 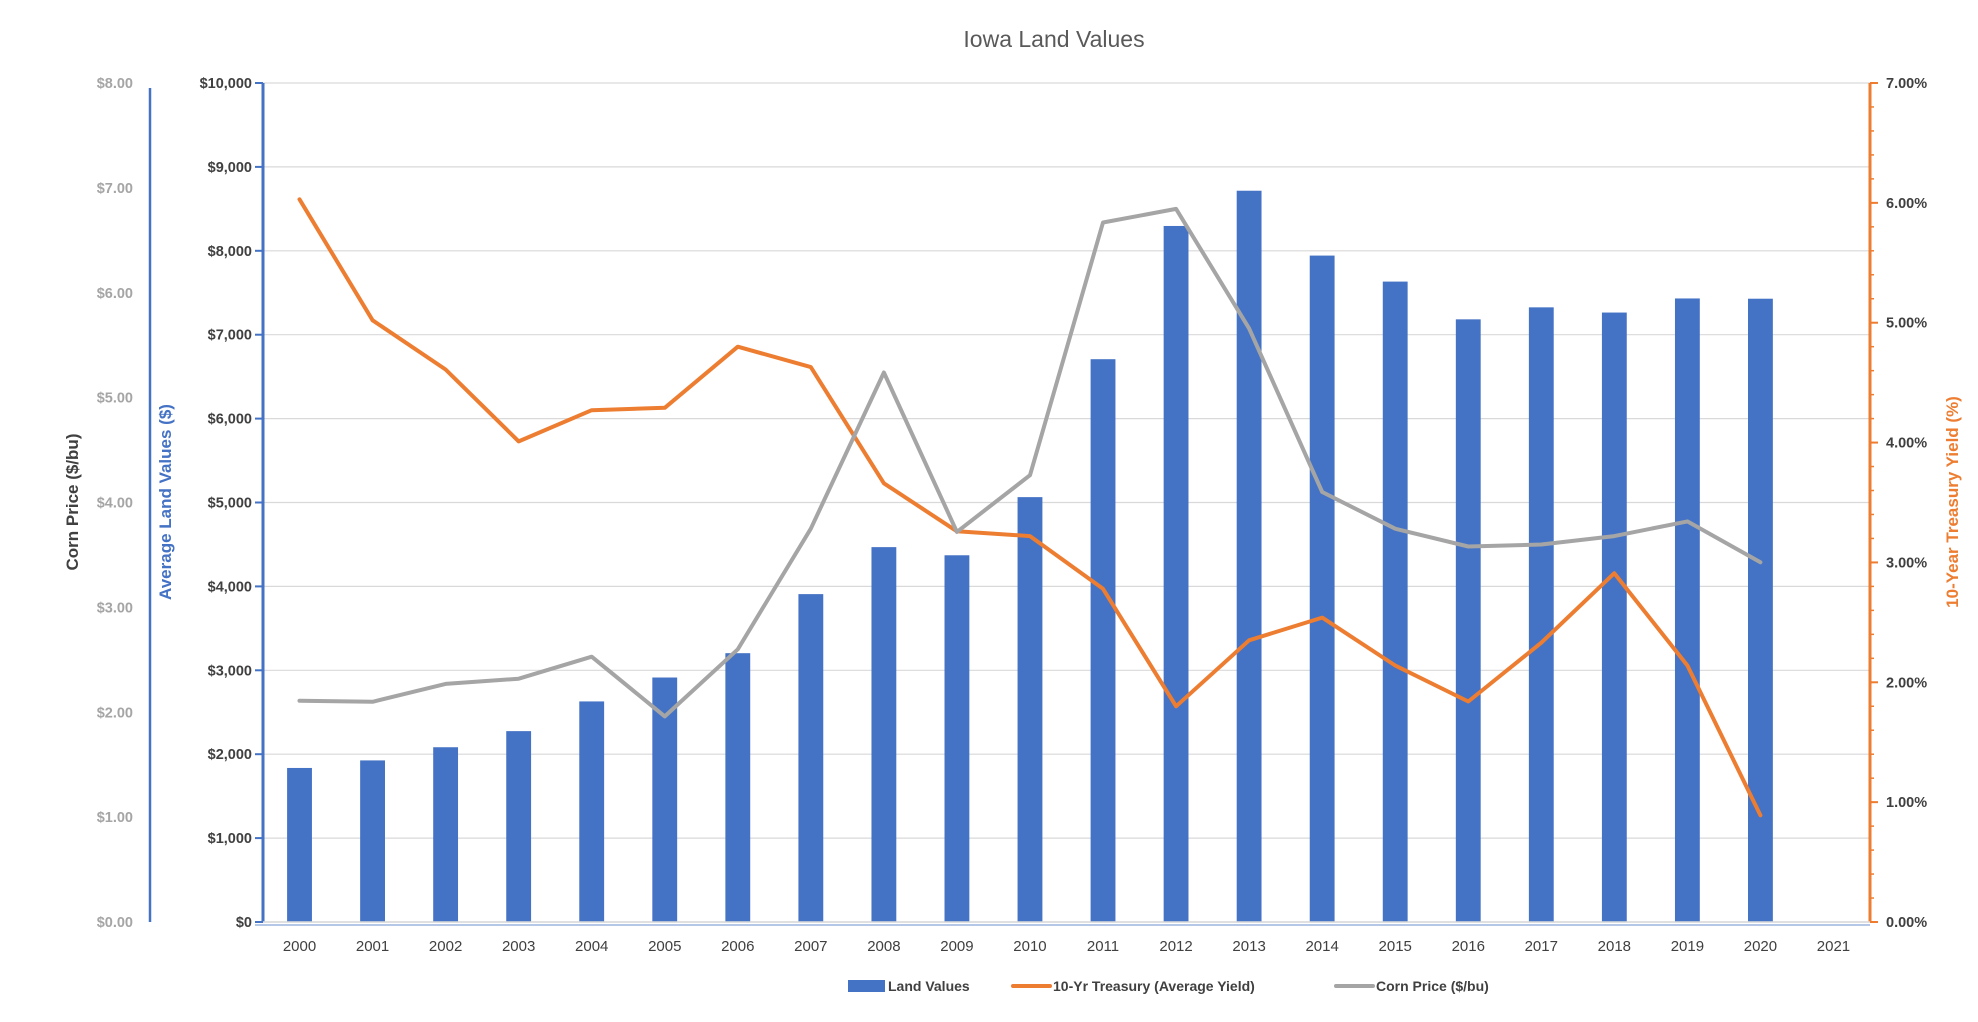 I want to click on tick-label-year: 2008, so click(x=883, y=946).